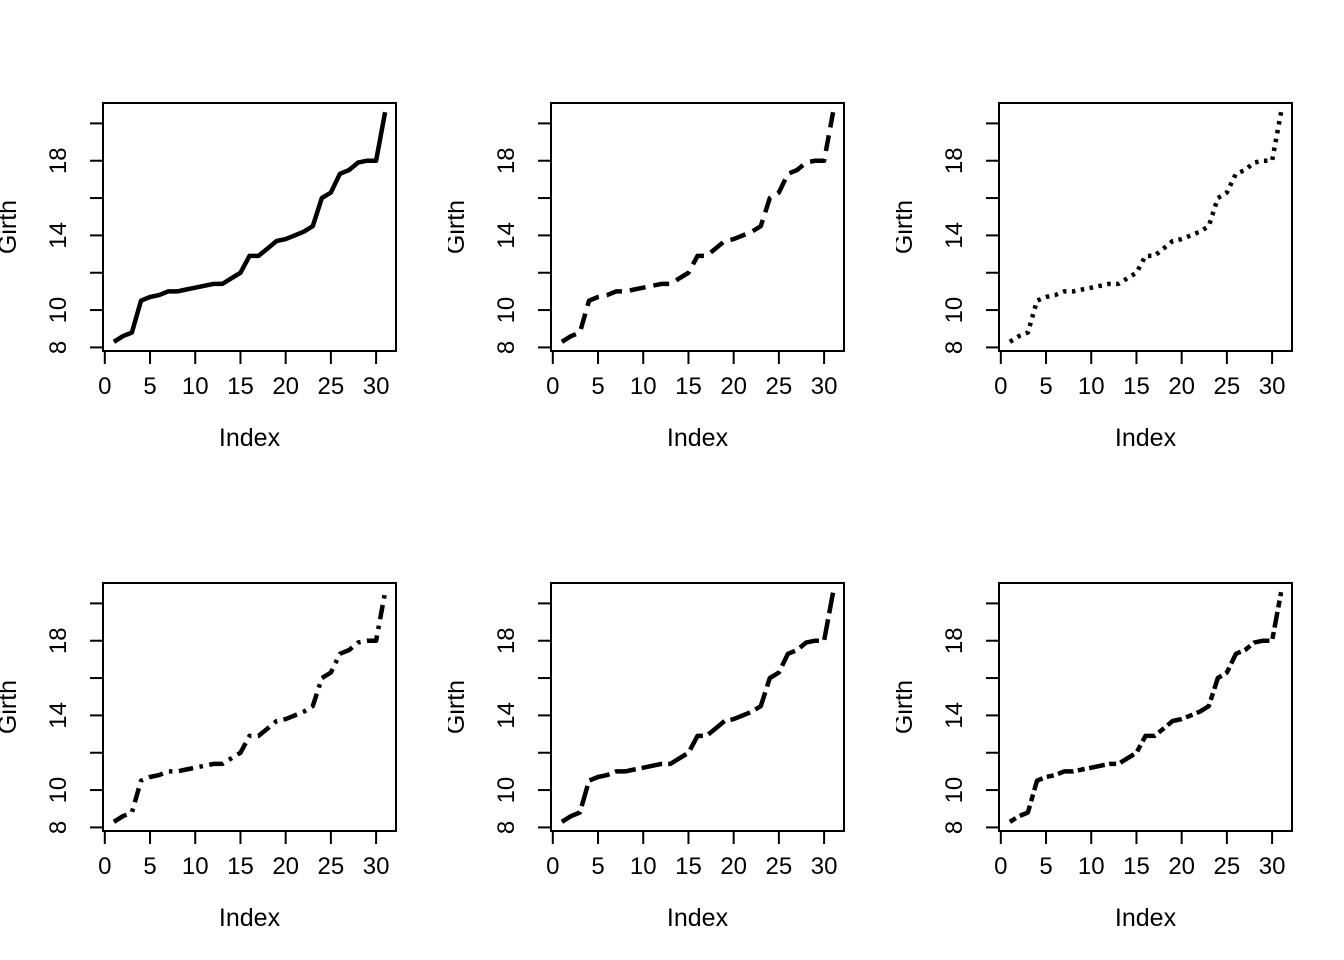 The height and width of the screenshot is (960, 1344). I want to click on girth-line-dotted, so click(1146, 227).